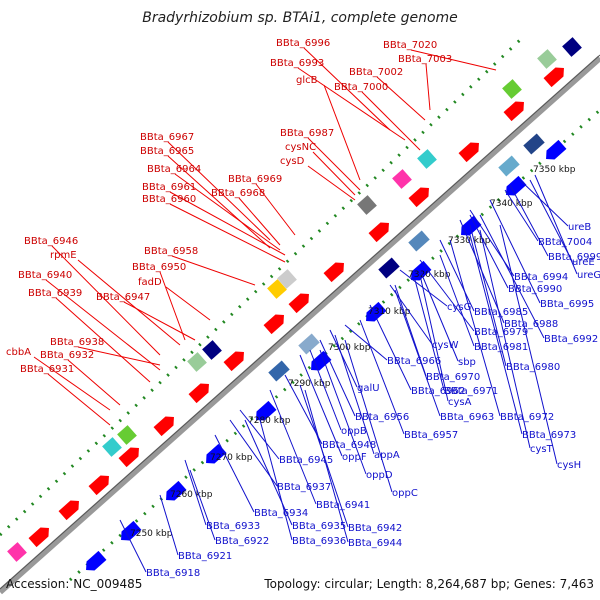 Image resolution: width=600 pixels, height=600 pixels. Describe the element at coordinates (574, 257) in the screenshot. I see `reverse-gene-label: BBta_6999` at that location.